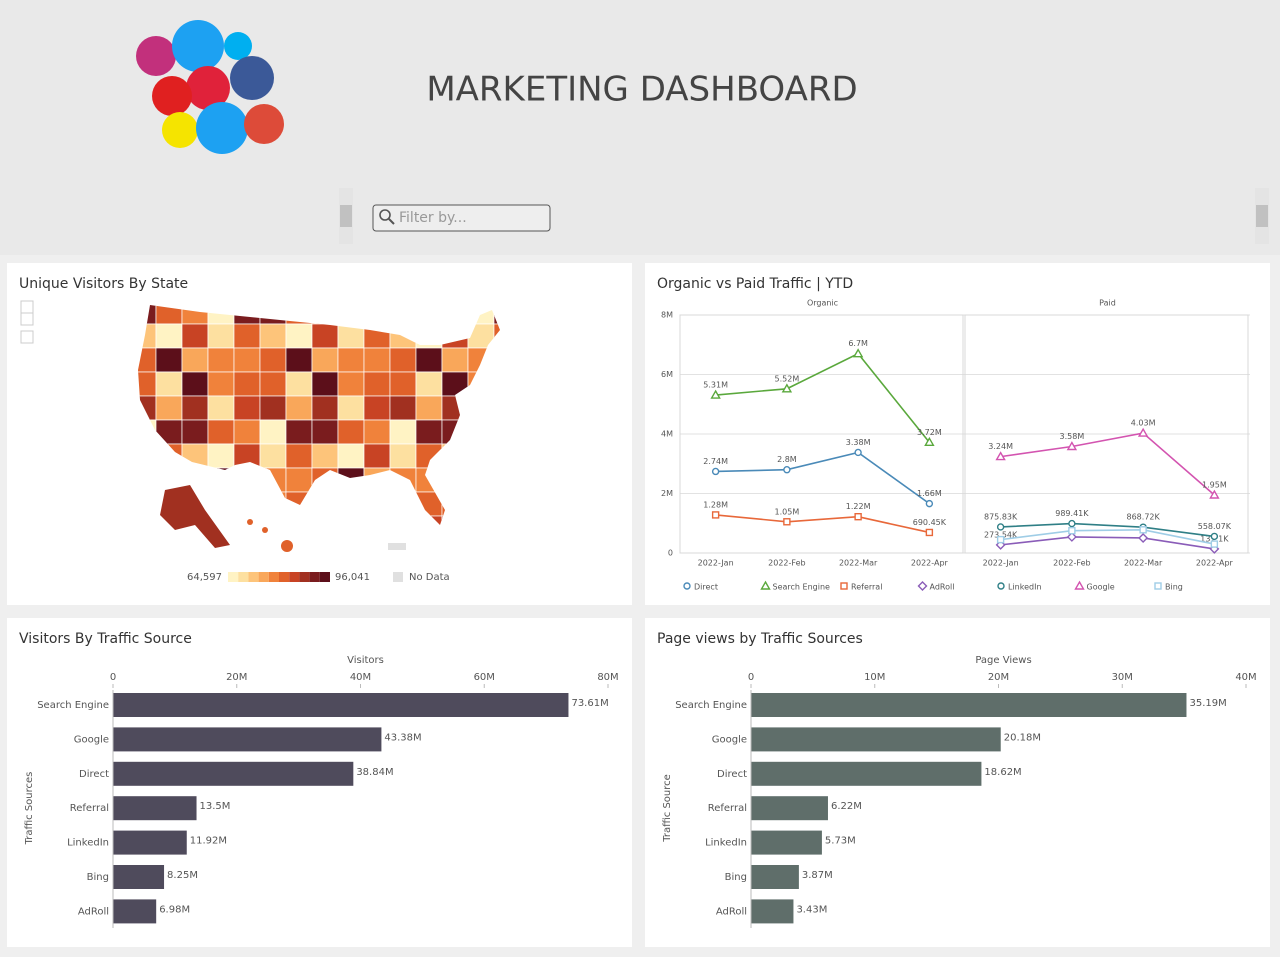  Describe the element at coordinates (942, 587) in the screenshot. I see `legend-label: AdRoll` at that location.